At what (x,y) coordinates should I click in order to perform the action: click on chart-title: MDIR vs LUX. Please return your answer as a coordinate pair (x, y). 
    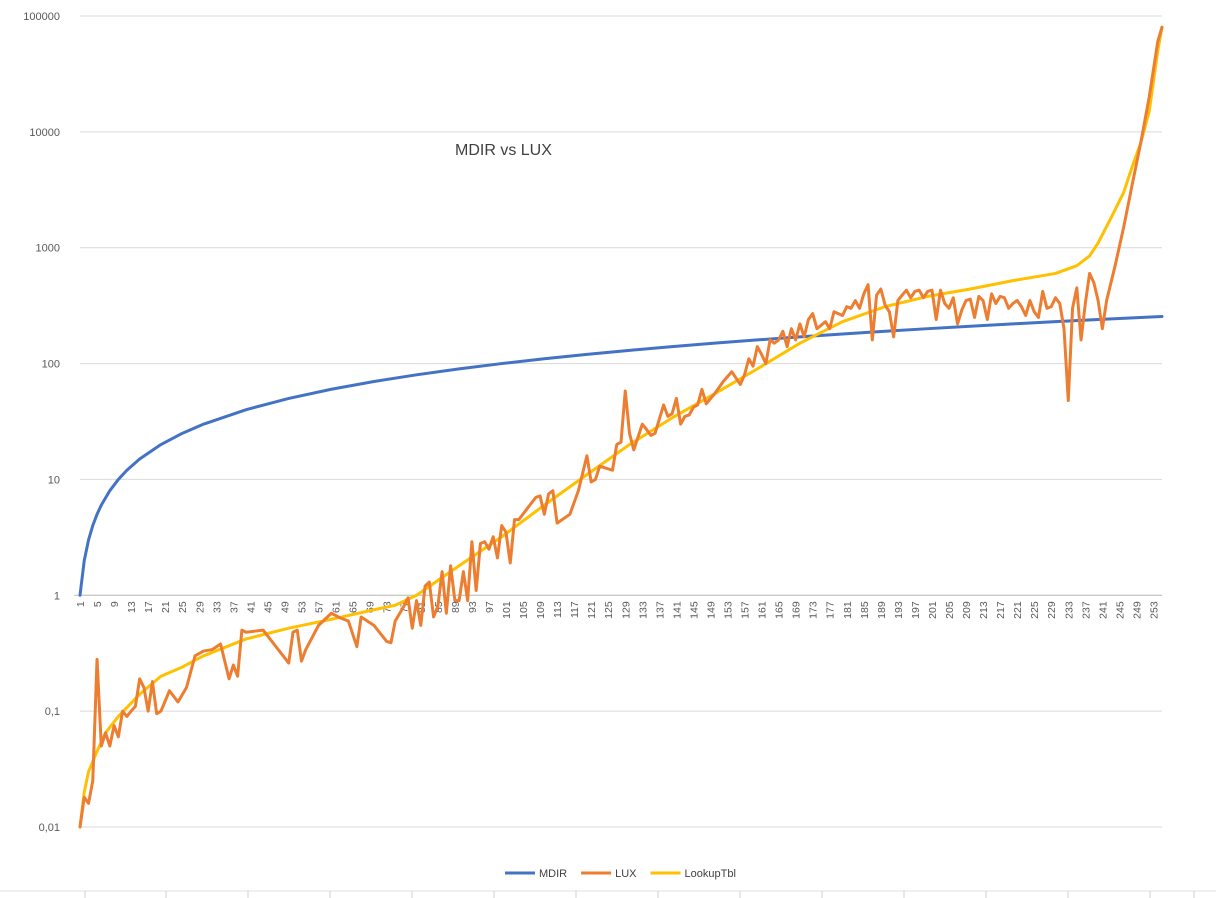
    Looking at the image, I should click on (503, 150).